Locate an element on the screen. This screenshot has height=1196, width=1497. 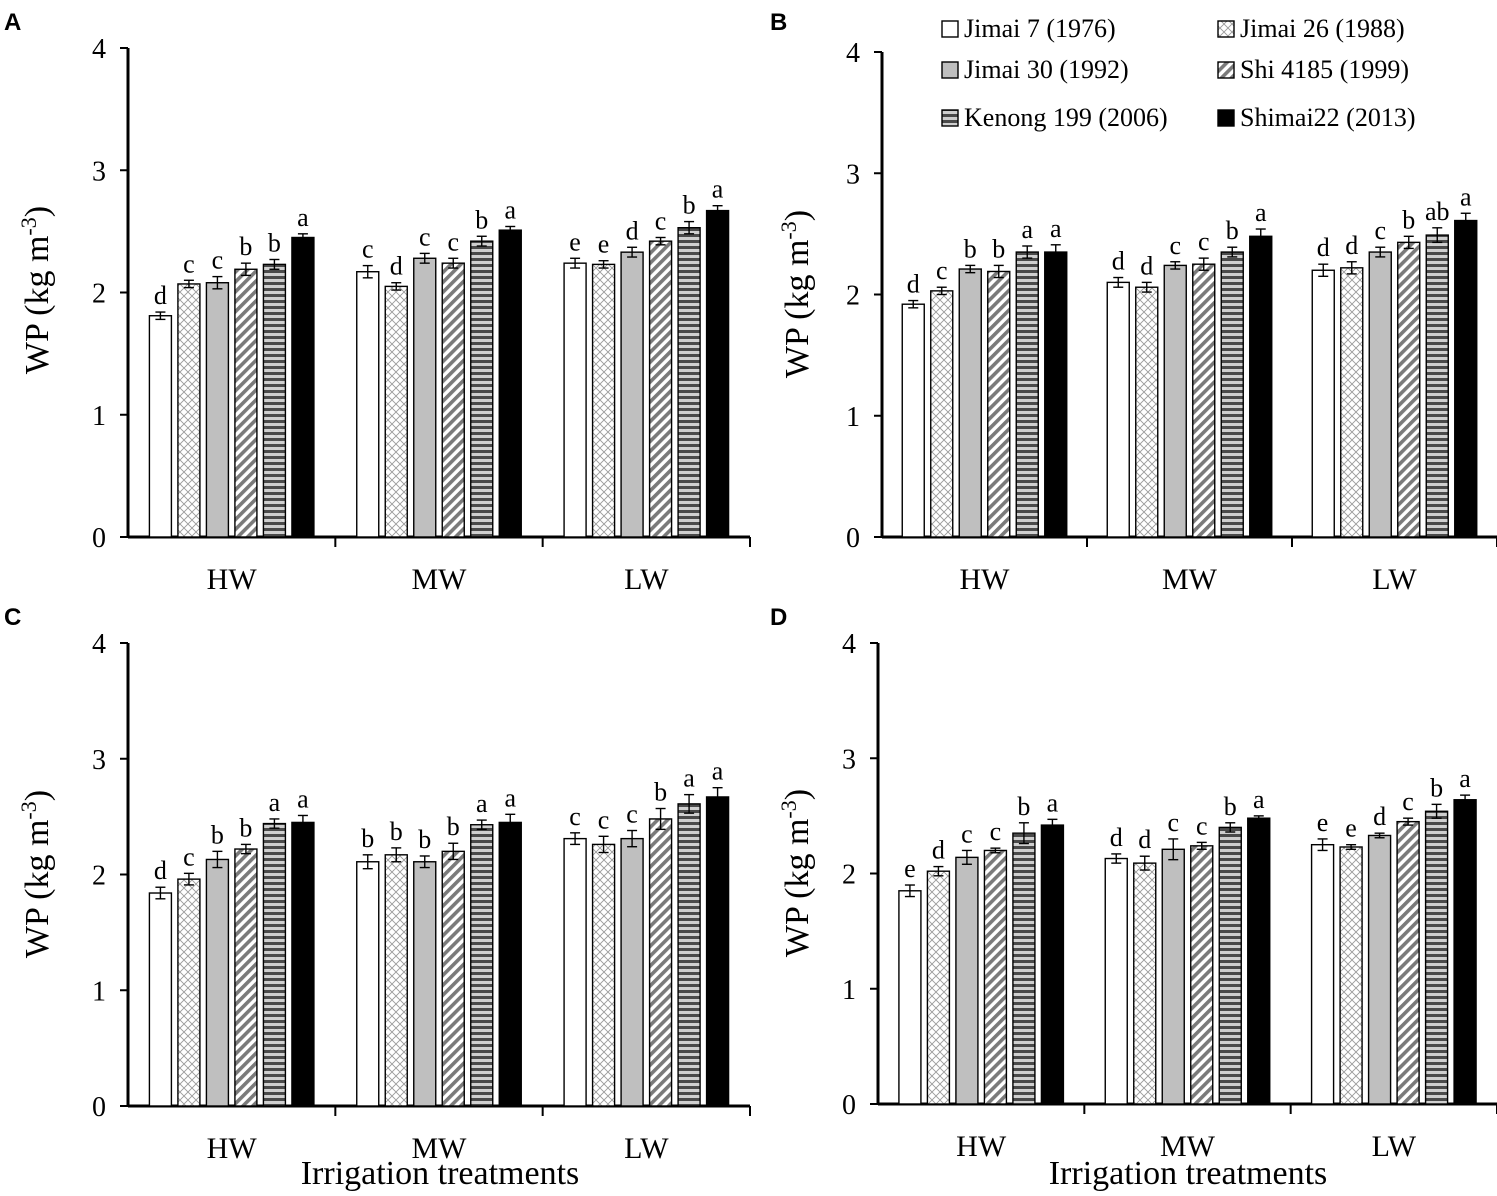
panel-label: B is located at coordinates (778, 22).